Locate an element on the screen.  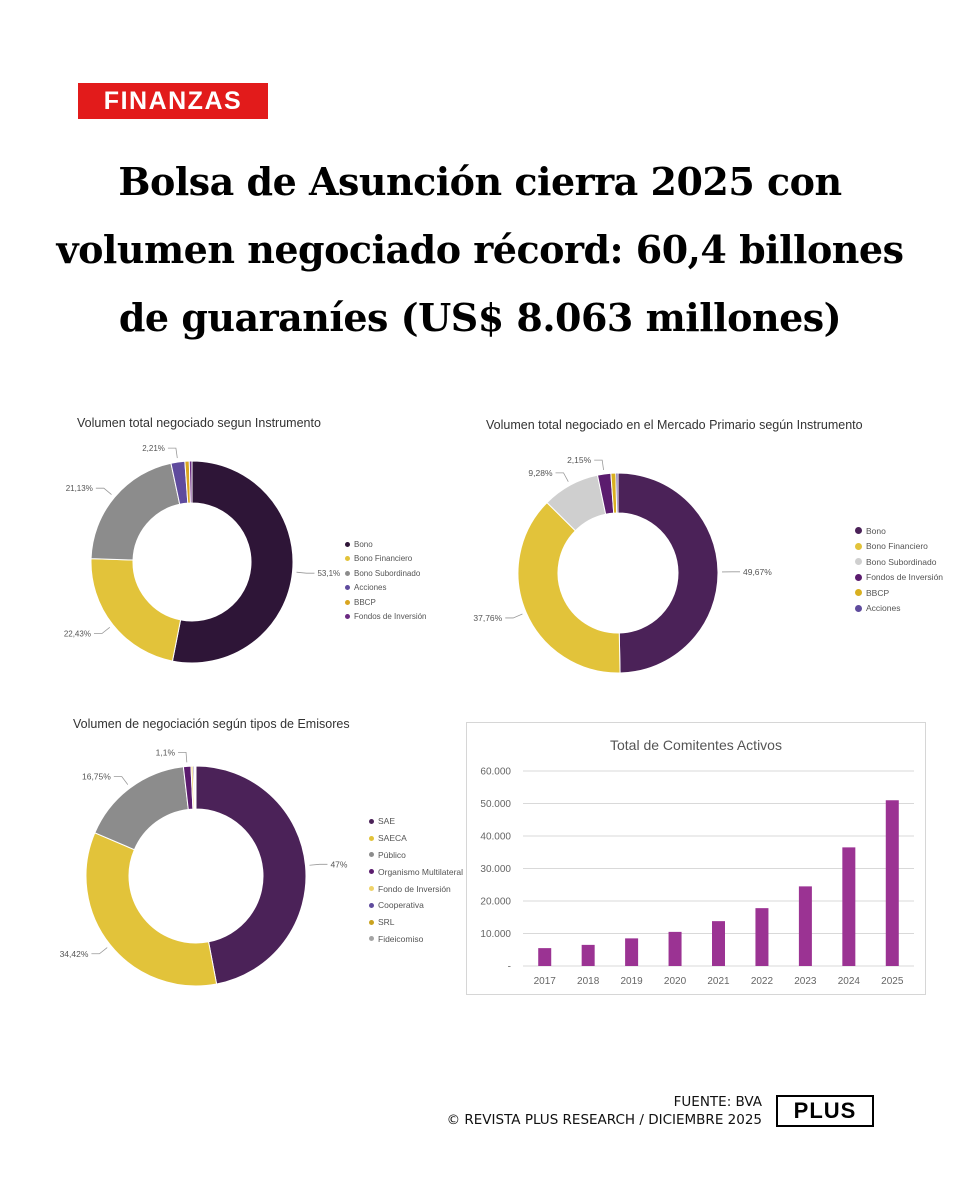
bar-2020 is located at coordinates (675, 948).